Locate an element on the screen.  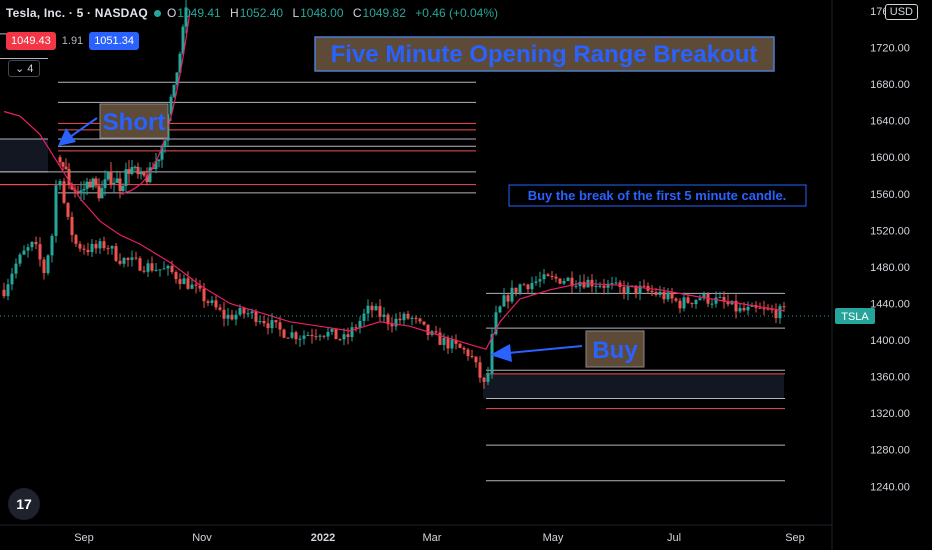
currency-selector: USD is located at coordinates (901, 12).